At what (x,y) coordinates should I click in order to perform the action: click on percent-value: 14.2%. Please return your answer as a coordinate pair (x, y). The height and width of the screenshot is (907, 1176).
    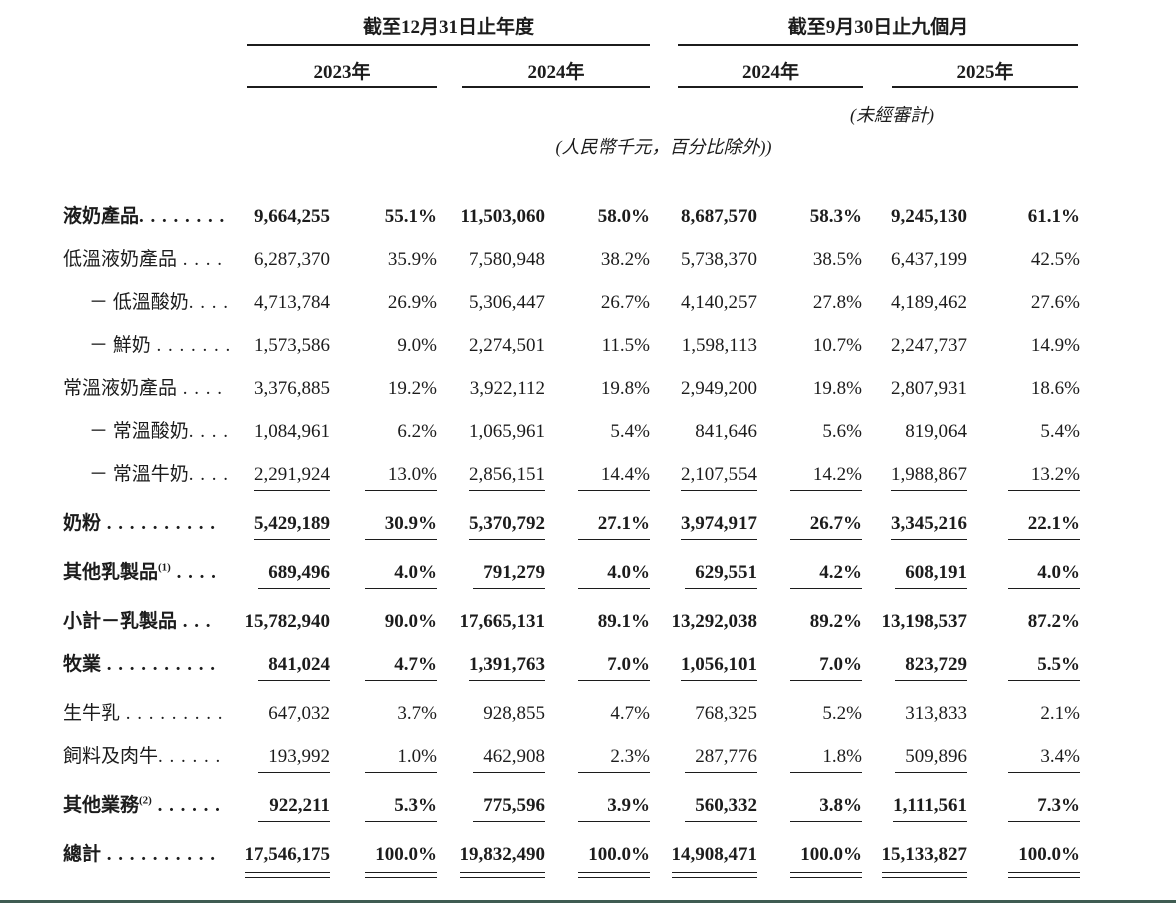
    Looking at the image, I should click on (826, 477).